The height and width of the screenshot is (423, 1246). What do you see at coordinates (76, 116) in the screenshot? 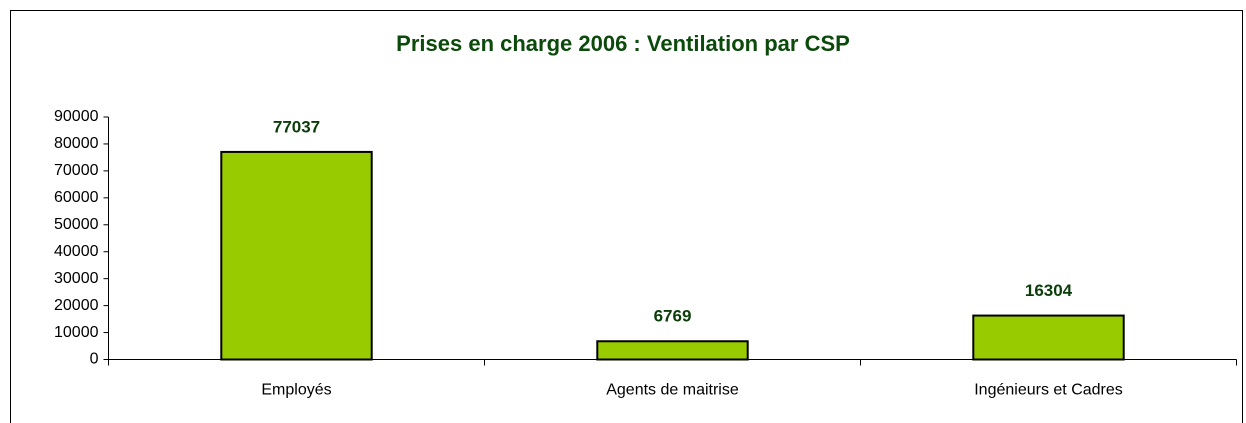
I see `y-tick-label: 90000` at bounding box center [76, 116].